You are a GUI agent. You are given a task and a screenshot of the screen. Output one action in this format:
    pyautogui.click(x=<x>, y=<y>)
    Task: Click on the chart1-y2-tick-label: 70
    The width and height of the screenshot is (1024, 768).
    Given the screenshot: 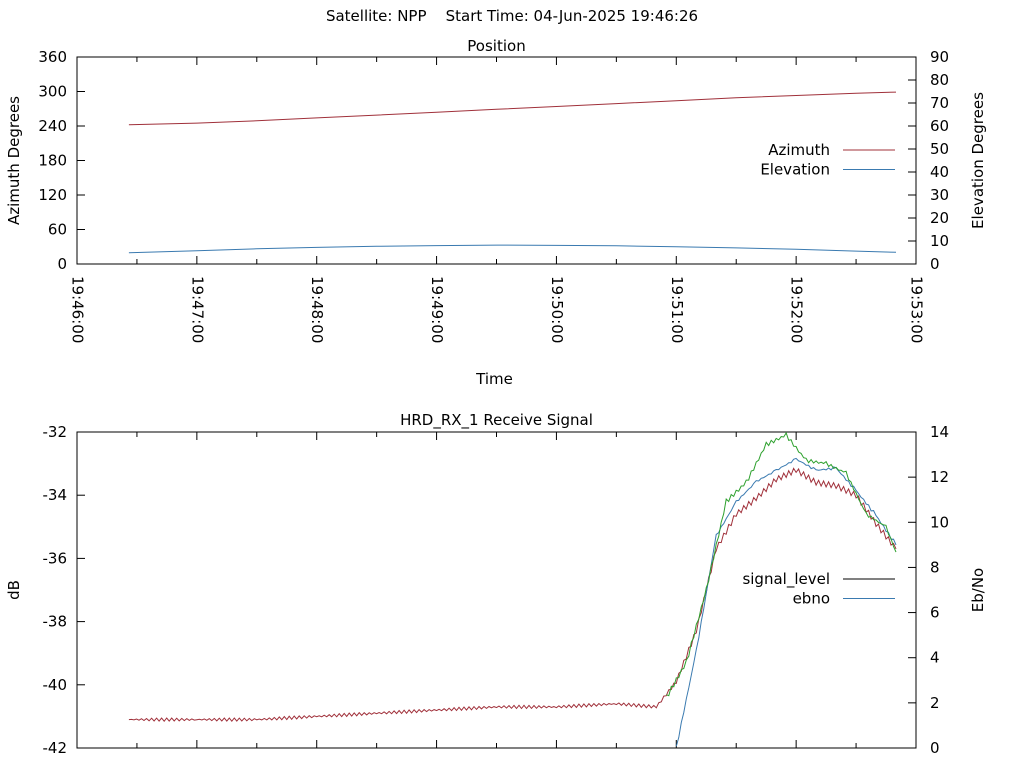 What is the action you would take?
    pyautogui.click(x=939, y=103)
    